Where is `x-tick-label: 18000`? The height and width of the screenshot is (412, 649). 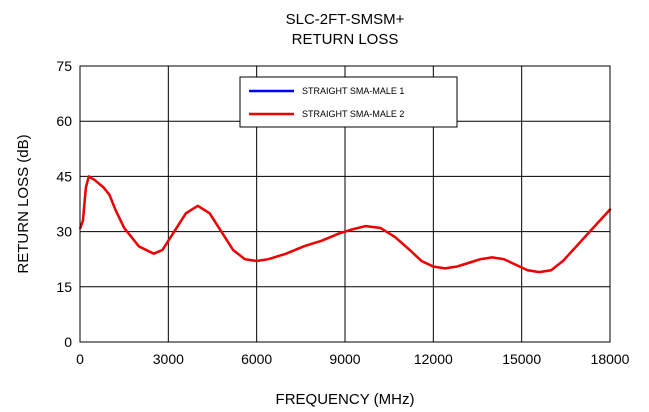
x-tick-label: 18000 is located at coordinates (610, 359).